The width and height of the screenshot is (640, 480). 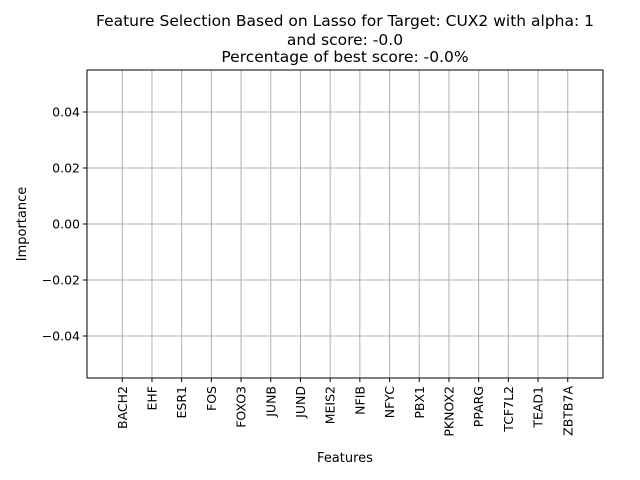 What do you see at coordinates (181, 402) in the screenshot?
I see `x-tick-label: ESR1` at bounding box center [181, 402].